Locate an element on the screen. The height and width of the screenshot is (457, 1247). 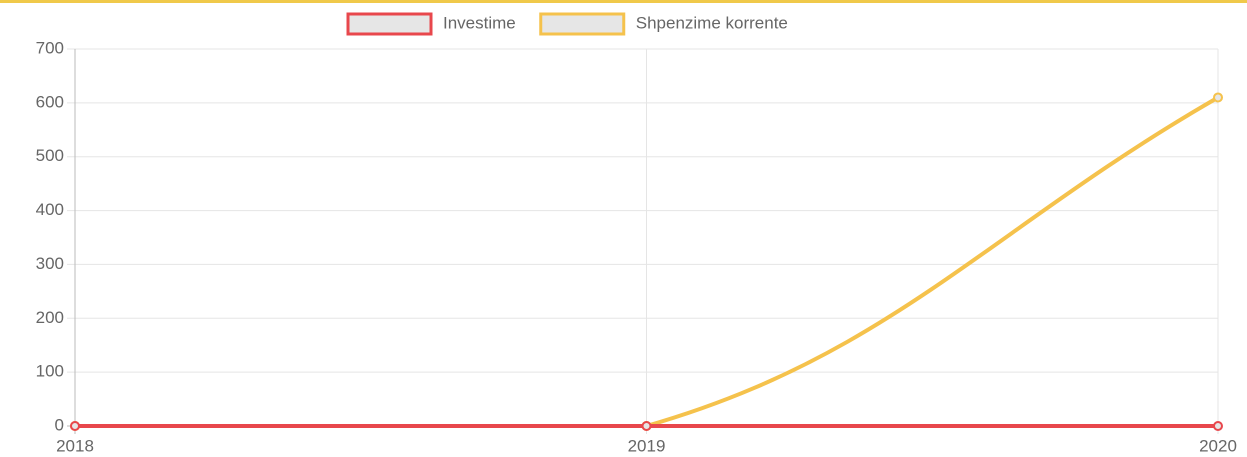
y-tick-label: 100 is located at coordinates (50, 371).